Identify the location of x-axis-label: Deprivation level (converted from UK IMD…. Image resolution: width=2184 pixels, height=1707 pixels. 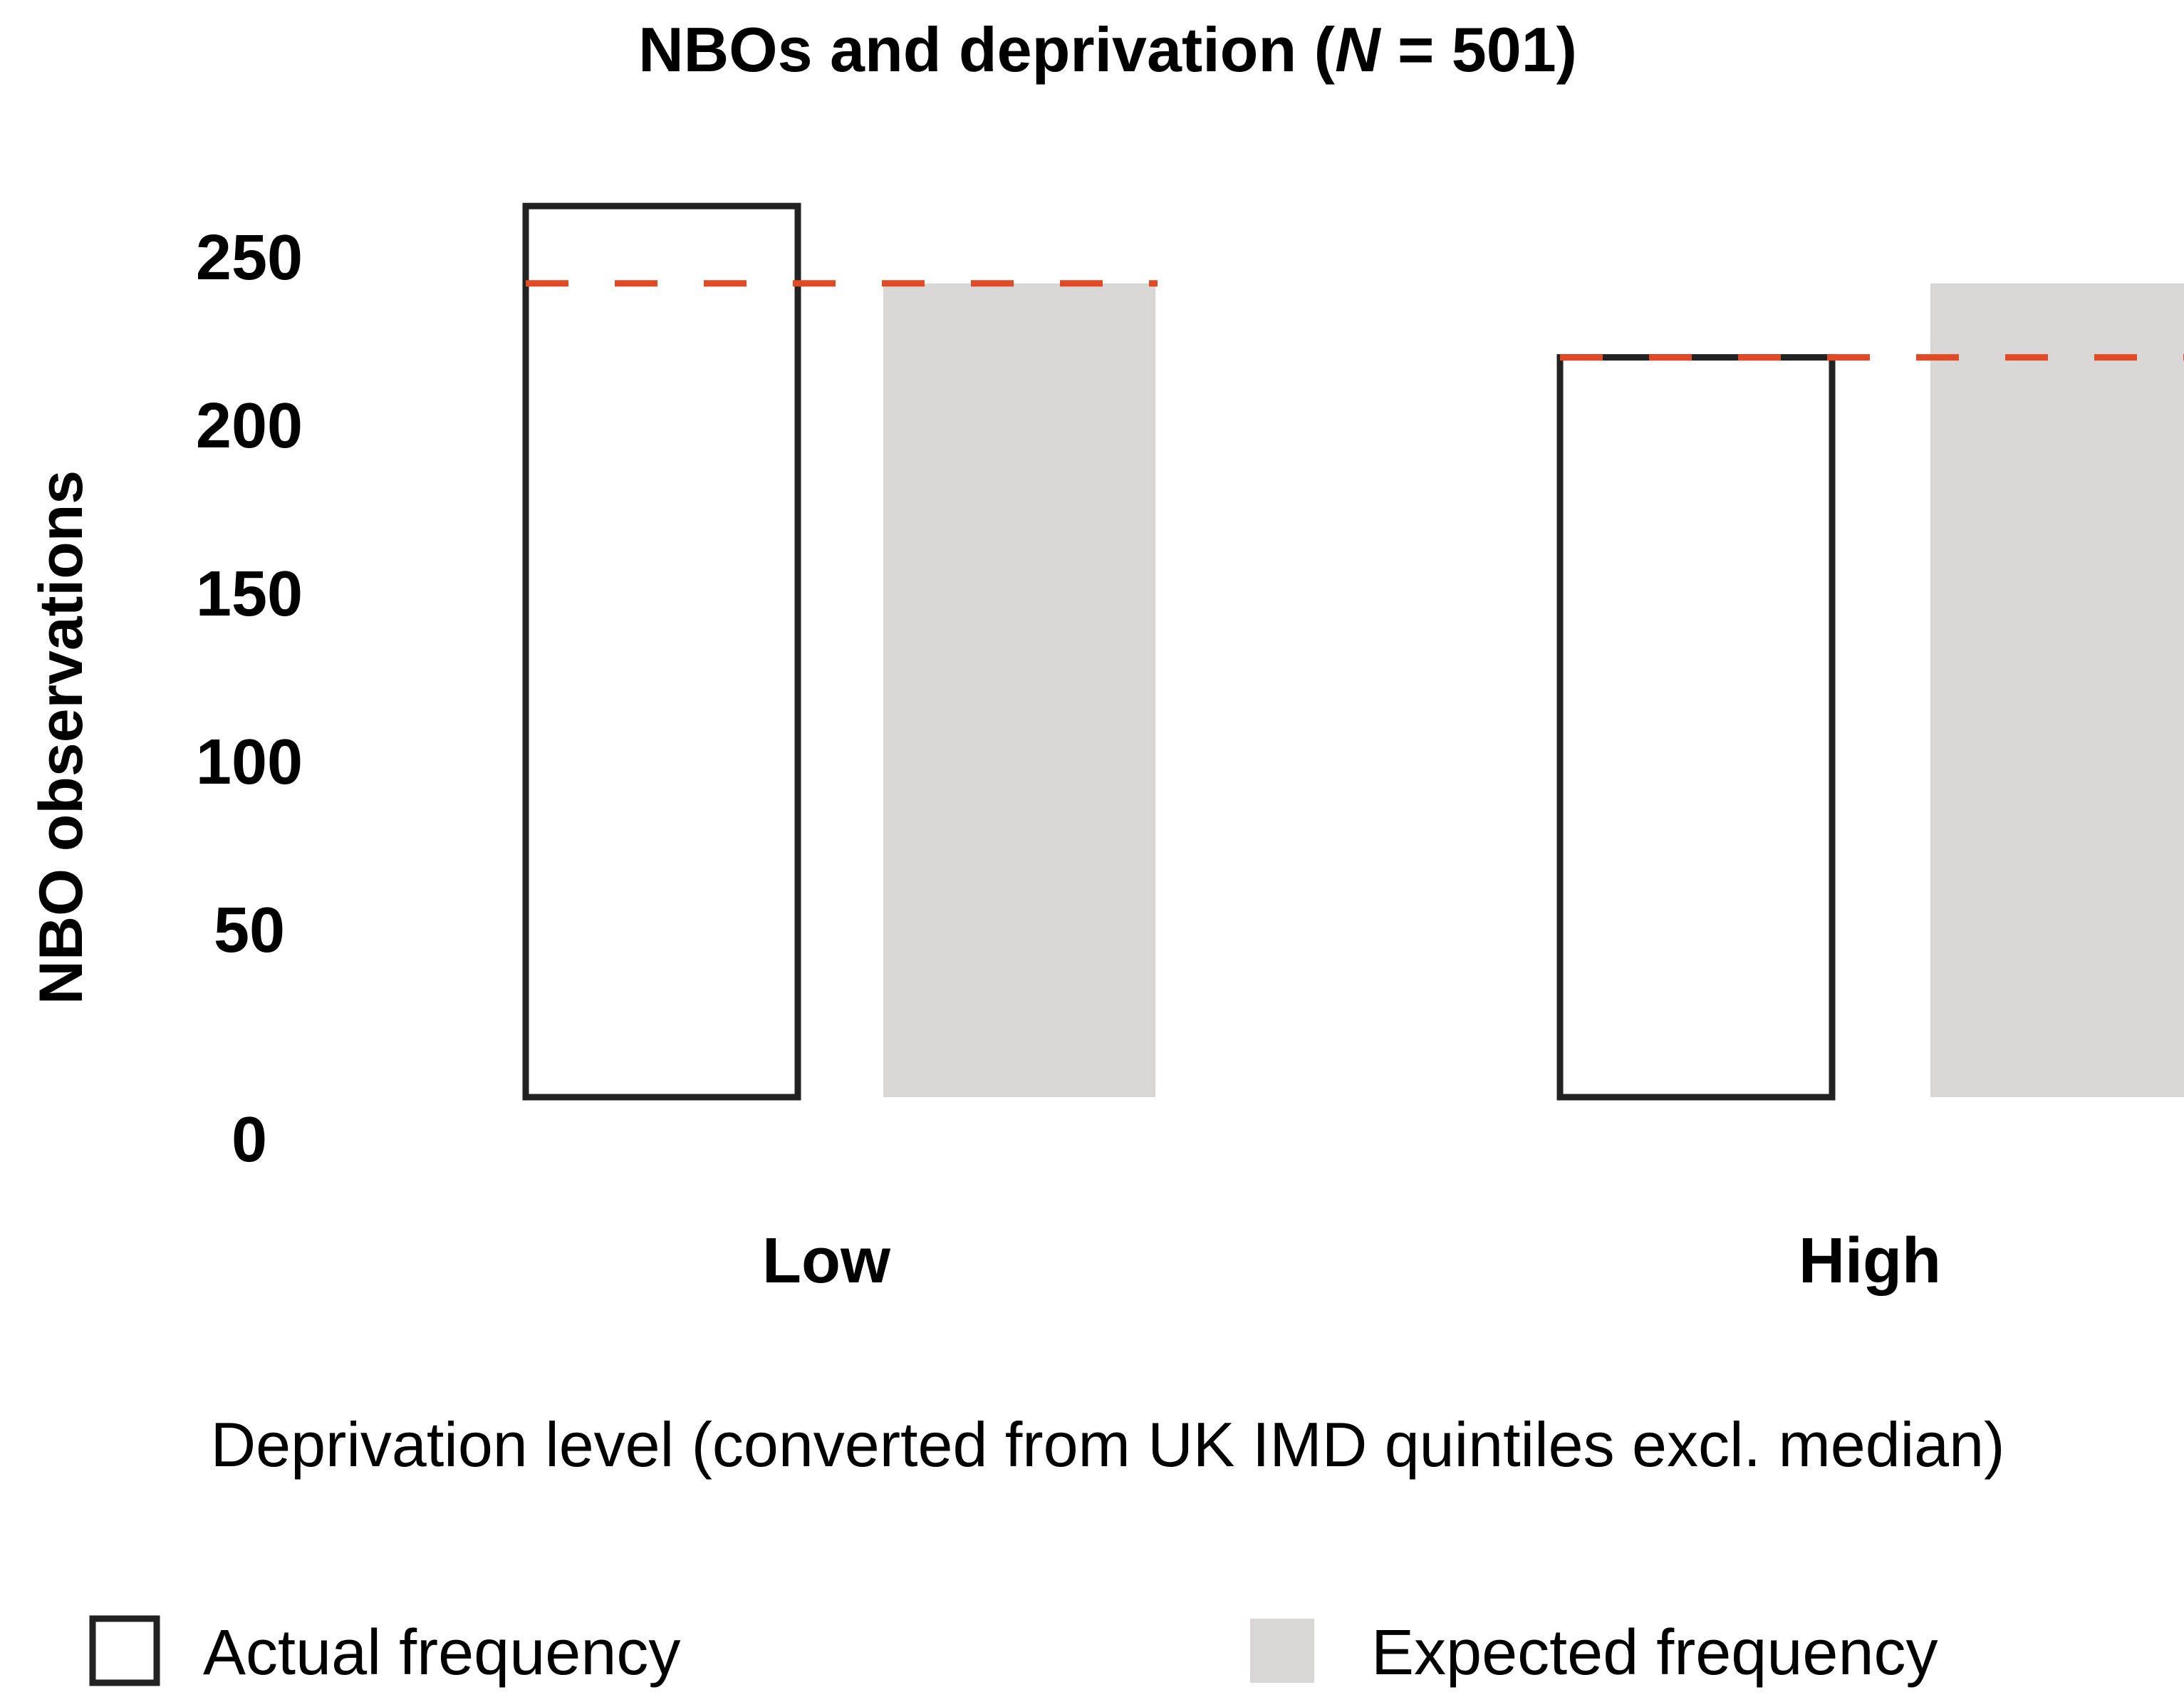
(1108, 1445).